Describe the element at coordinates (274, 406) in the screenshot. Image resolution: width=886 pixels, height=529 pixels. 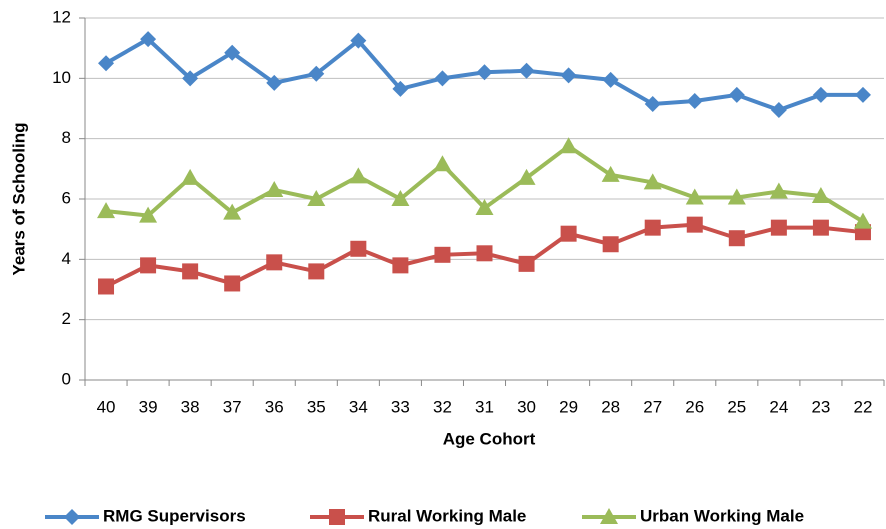
I see `x-tick-label: 36` at that location.